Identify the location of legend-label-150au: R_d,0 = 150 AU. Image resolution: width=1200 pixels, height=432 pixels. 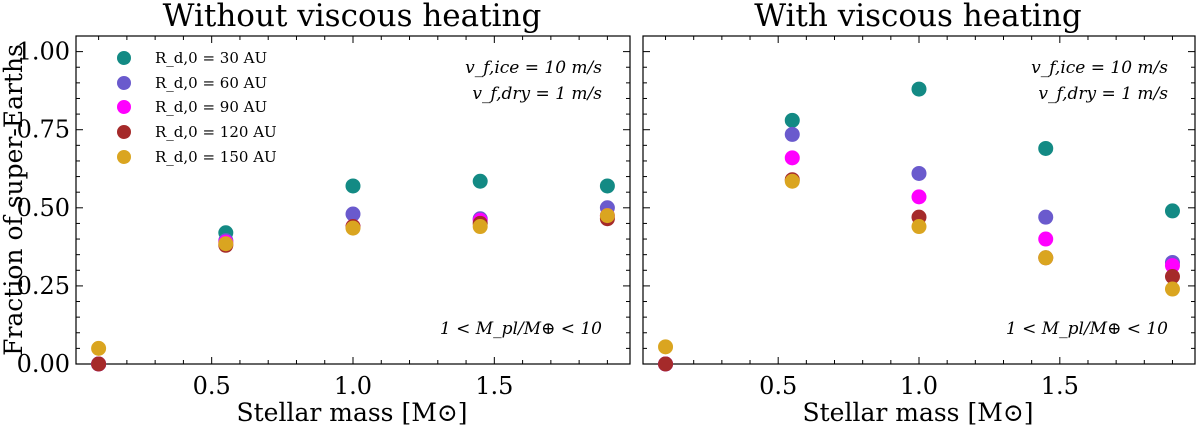
(216, 157).